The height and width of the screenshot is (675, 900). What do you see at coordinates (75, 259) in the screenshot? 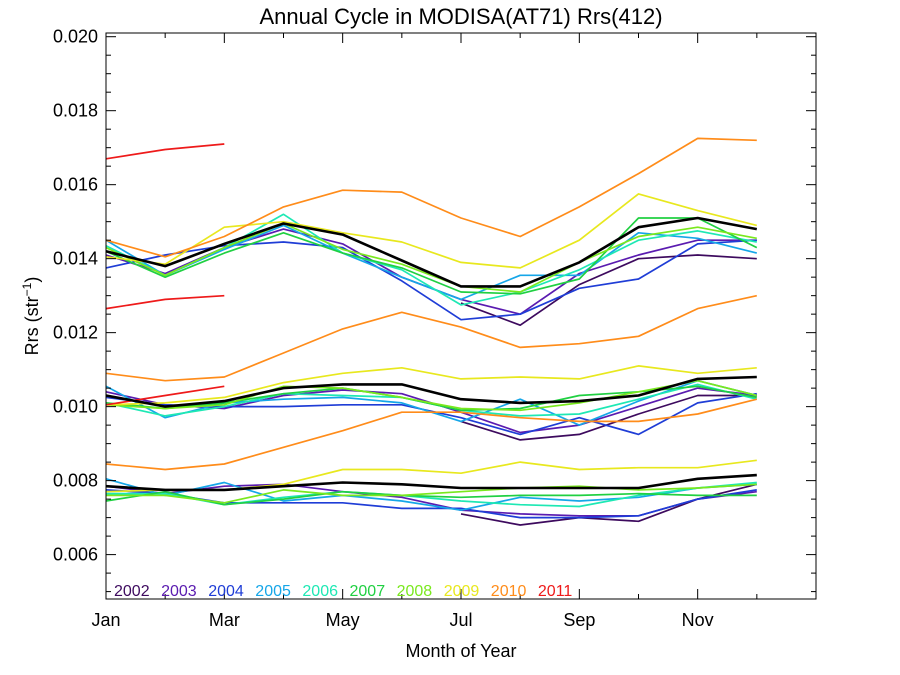
I see `y-tick-label: 0.014` at bounding box center [75, 259].